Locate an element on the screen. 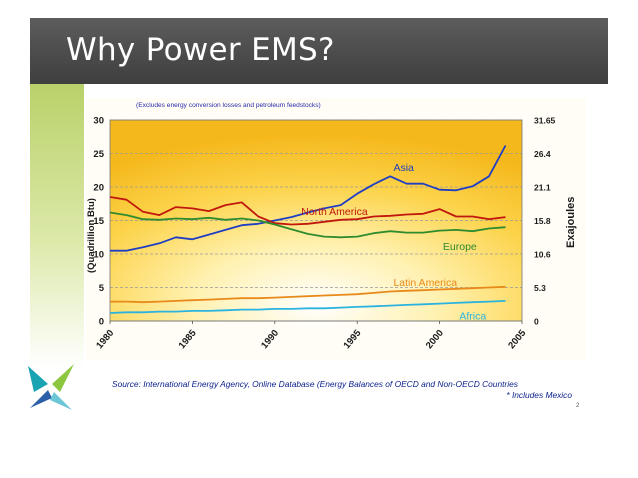 The width and height of the screenshot is (638, 478). page-number: 2 is located at coordinates (578, 406).